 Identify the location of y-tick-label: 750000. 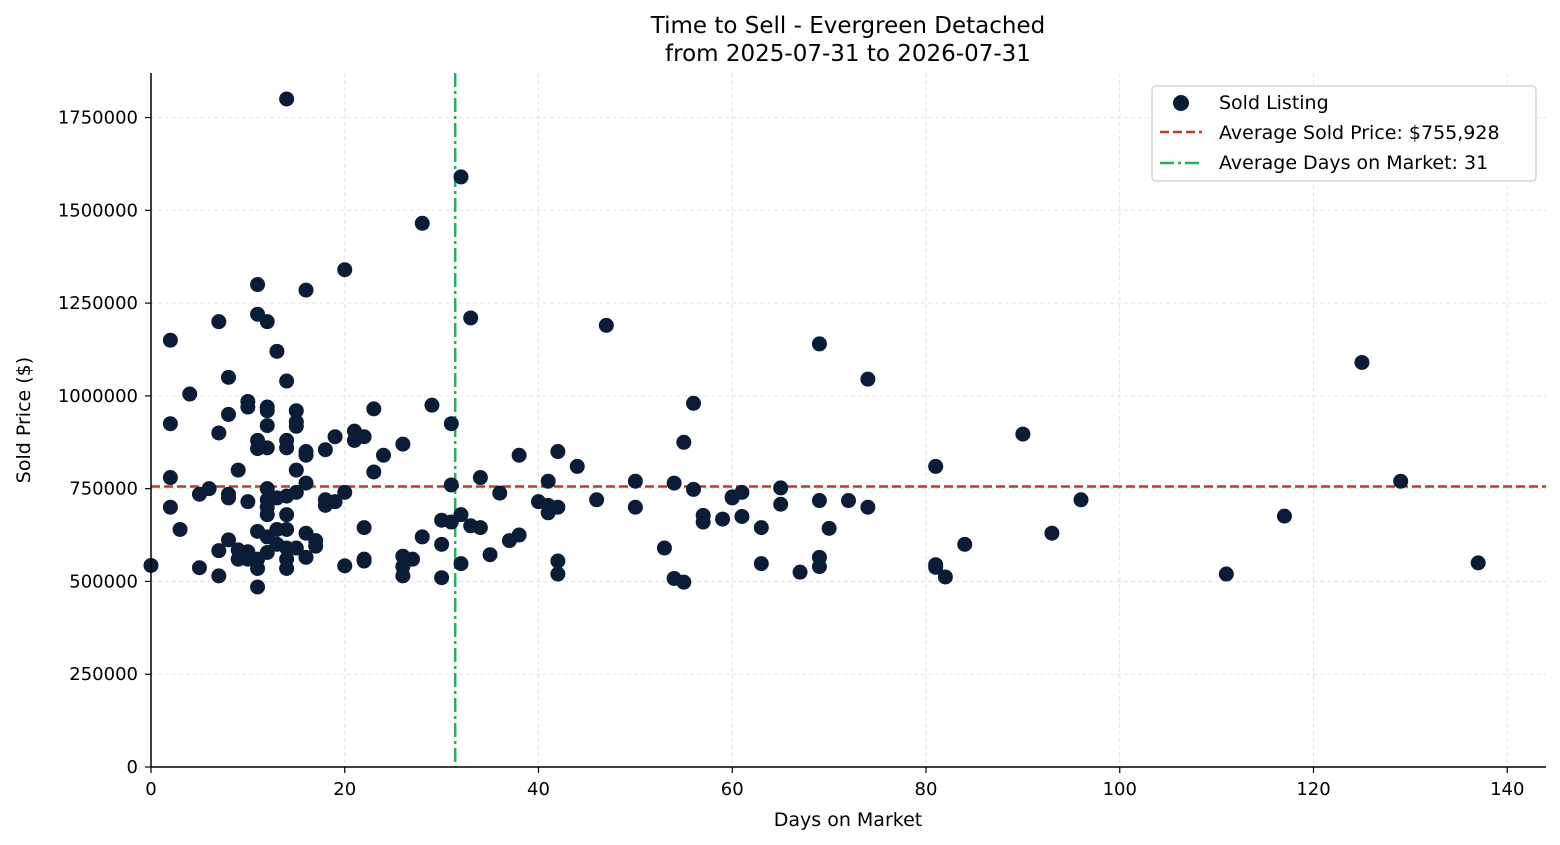
(103, 489).